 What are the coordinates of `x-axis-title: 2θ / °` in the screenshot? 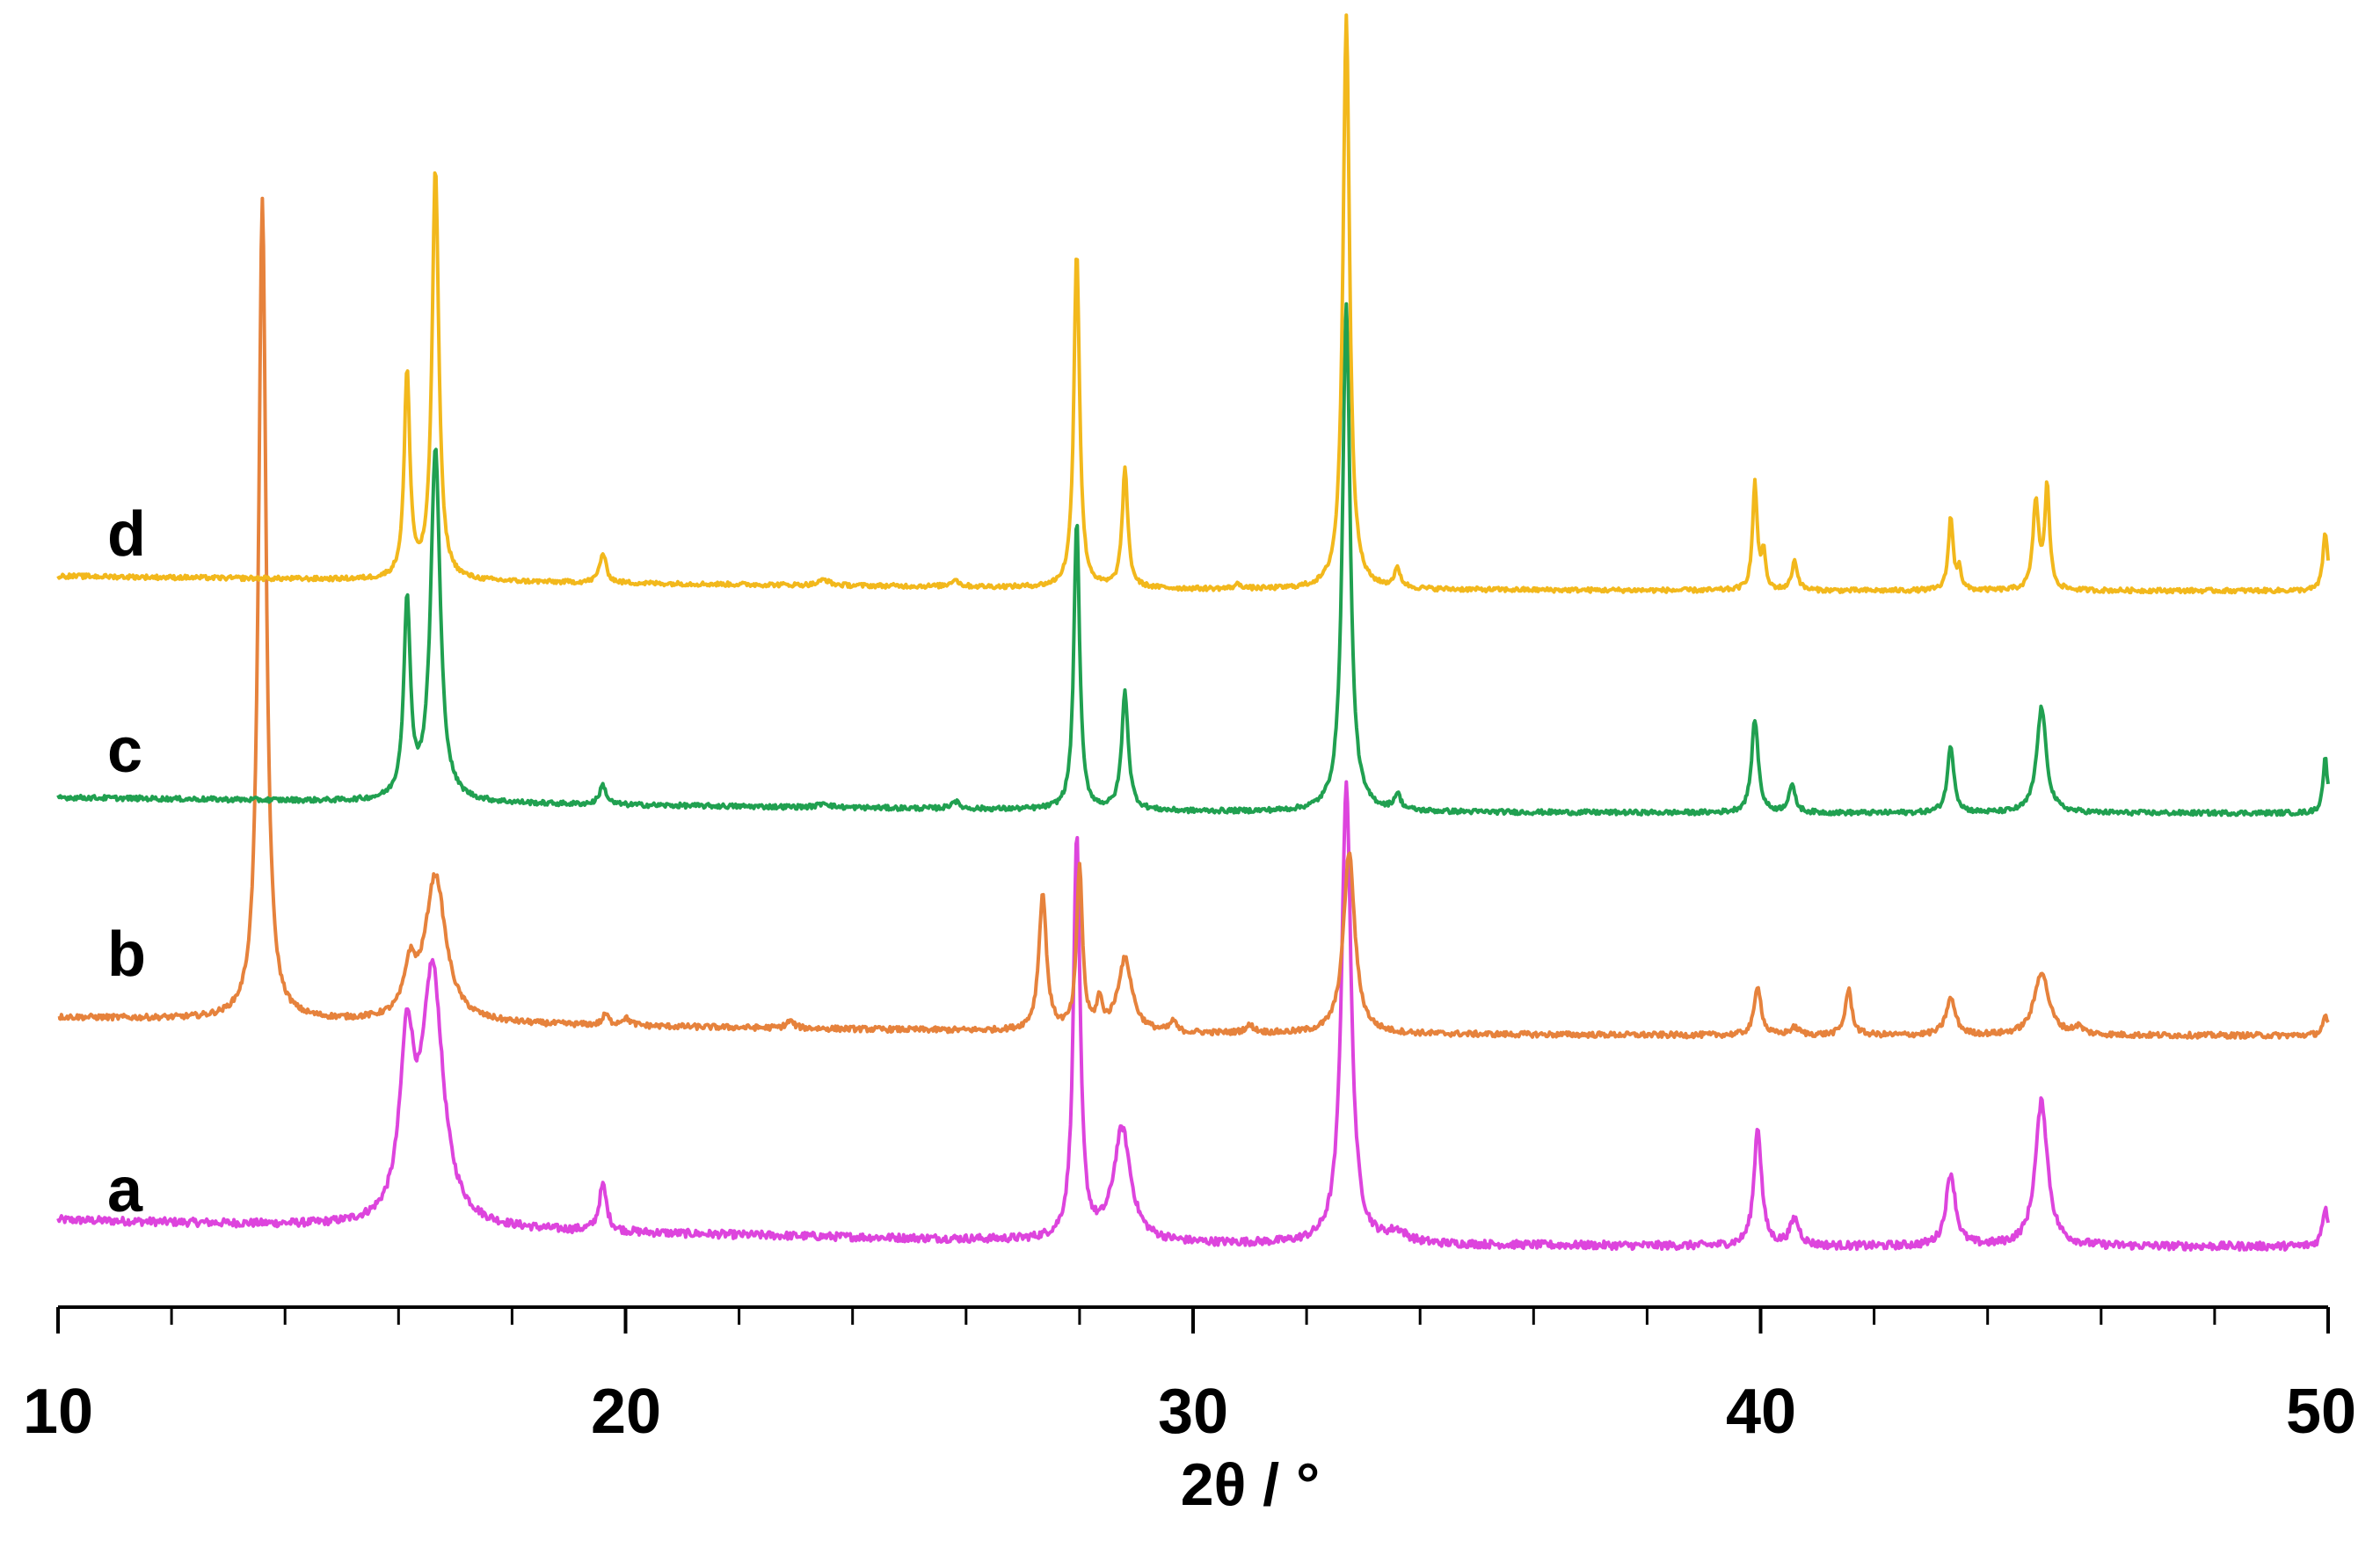 It's located at (1250, 1485).